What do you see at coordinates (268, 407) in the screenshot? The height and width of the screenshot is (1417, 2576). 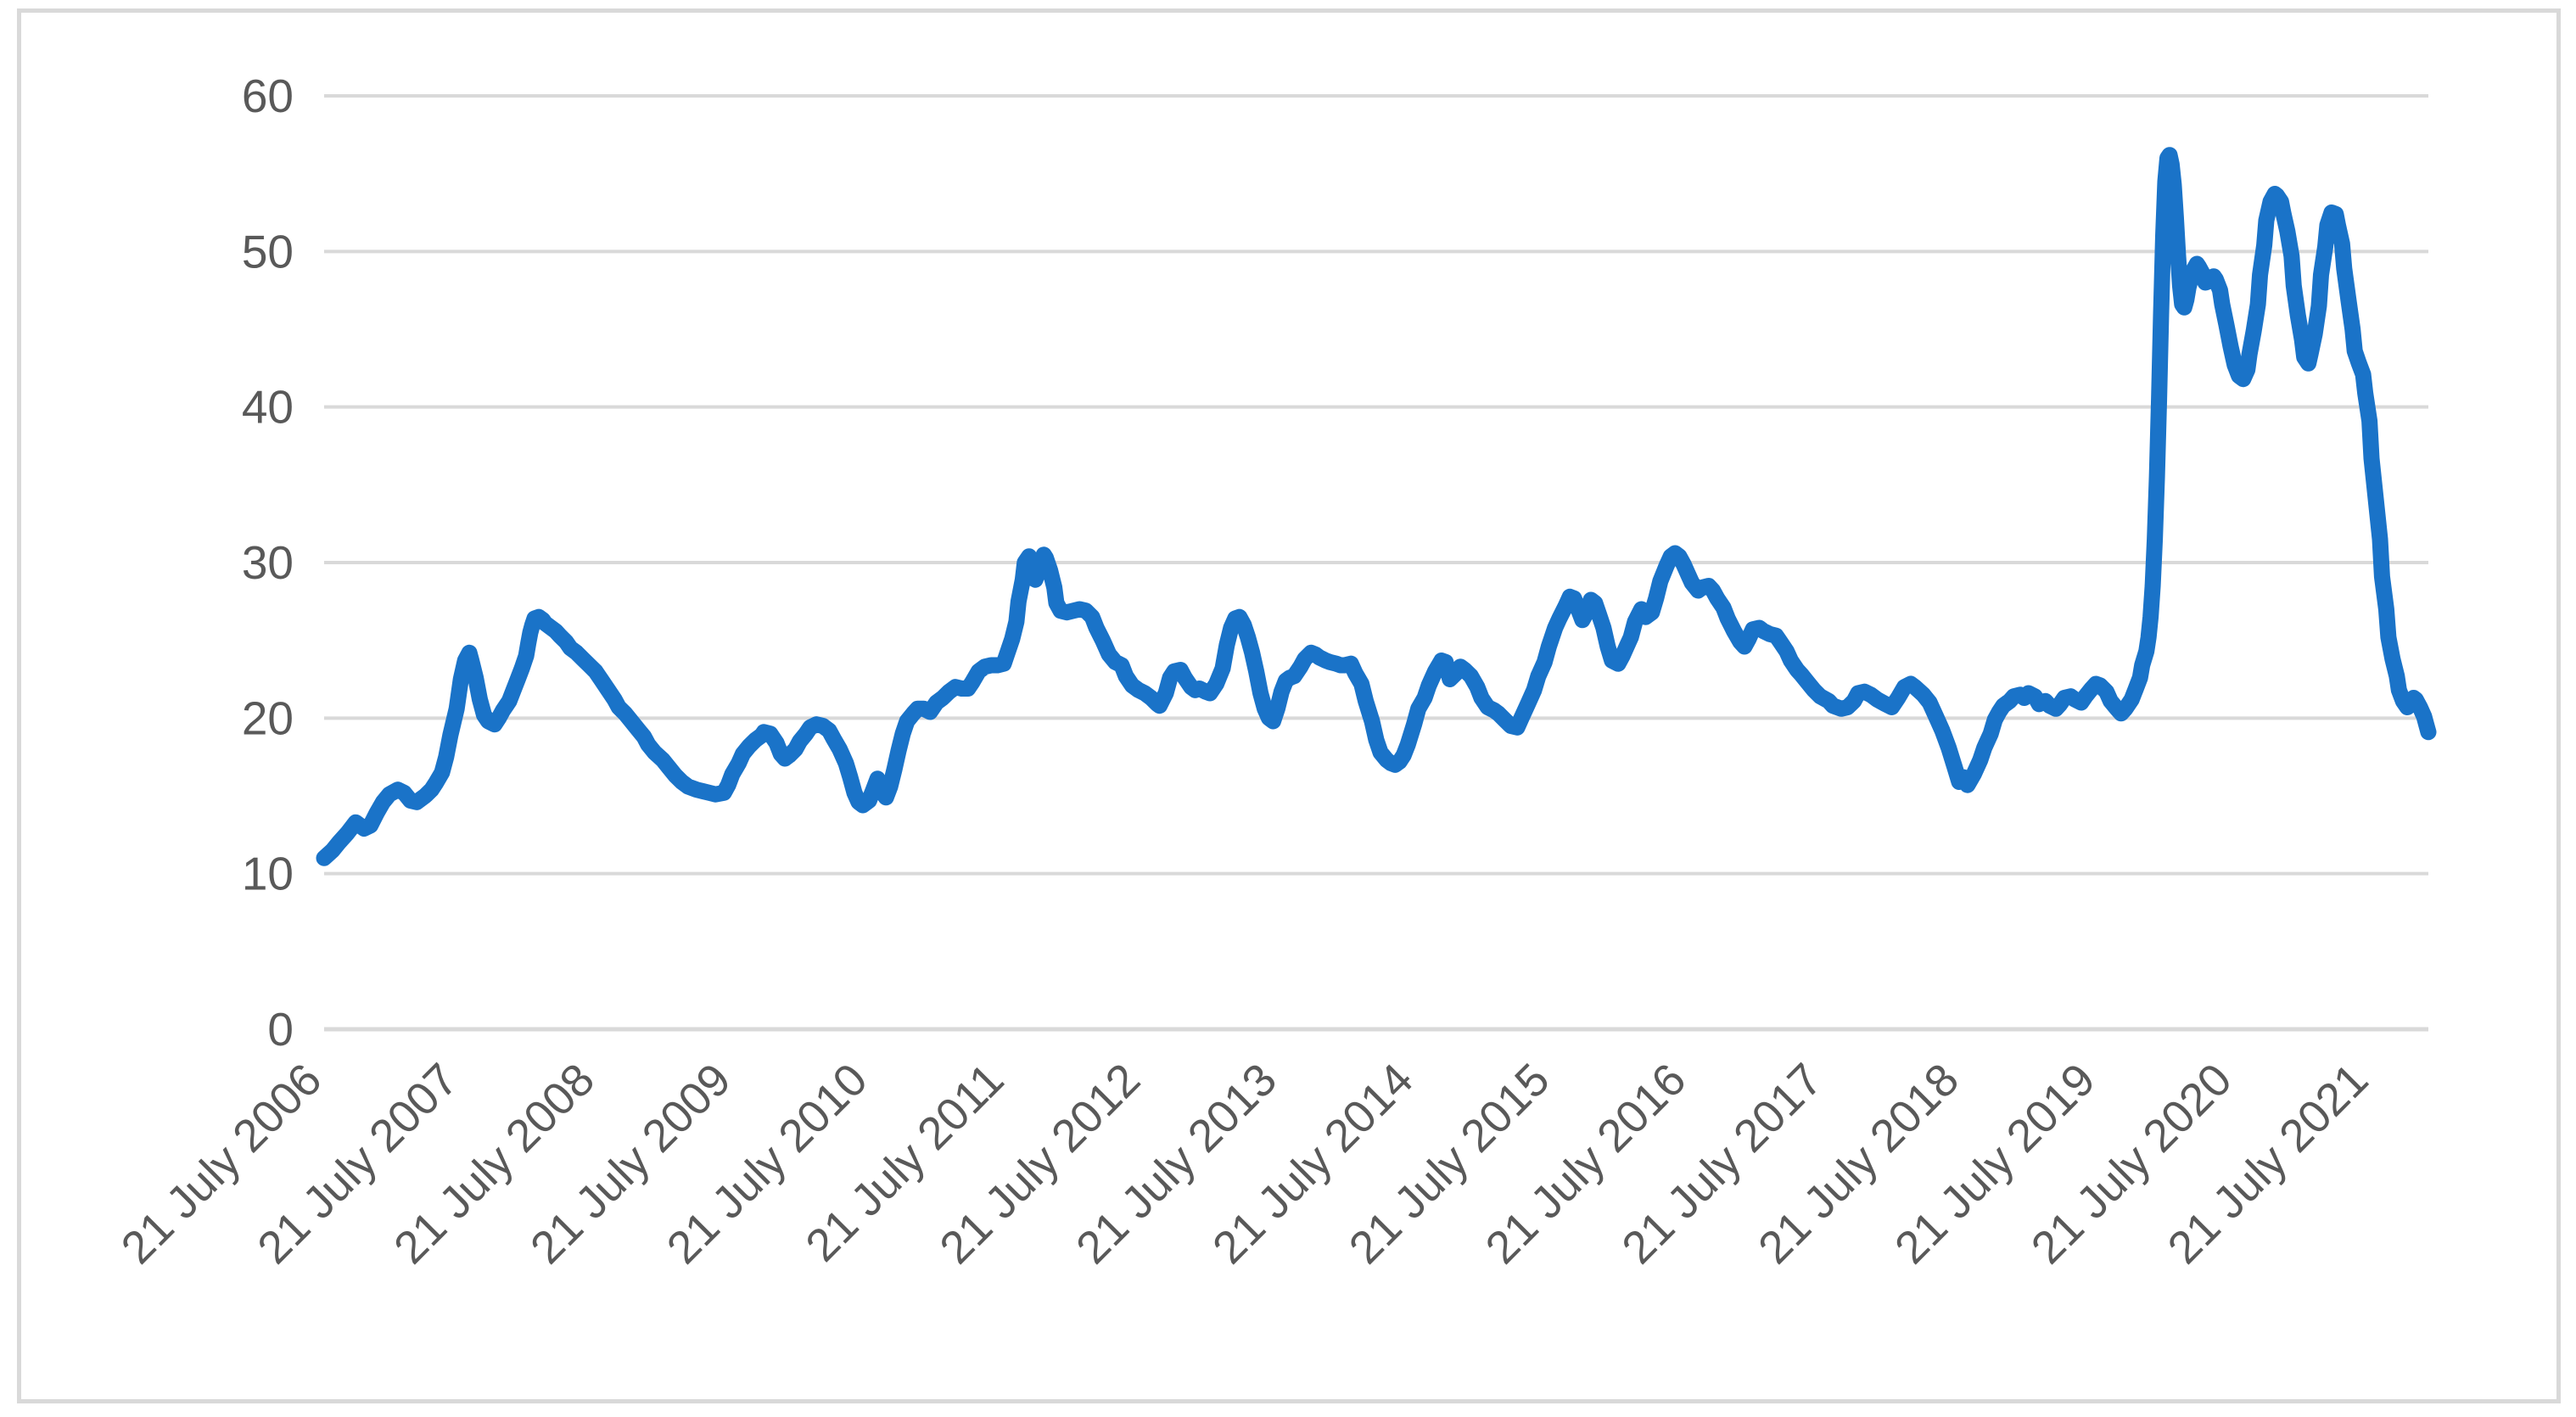 I see `y-tick-label-40: 40` at bounding box center [268, 407].